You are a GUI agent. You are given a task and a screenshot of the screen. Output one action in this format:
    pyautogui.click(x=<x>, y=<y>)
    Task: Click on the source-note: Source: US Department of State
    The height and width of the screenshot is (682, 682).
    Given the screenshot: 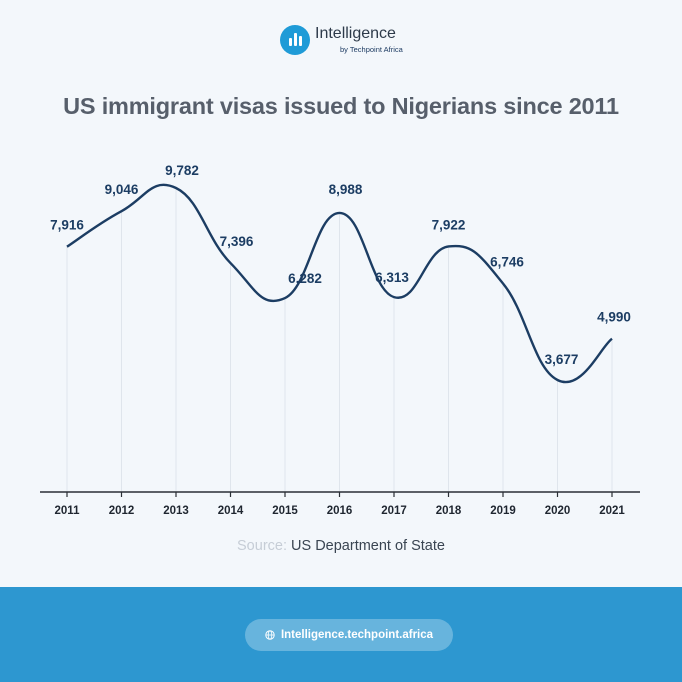 What is the action you would take?
    pyautogui.click(x=341, y=546)
    